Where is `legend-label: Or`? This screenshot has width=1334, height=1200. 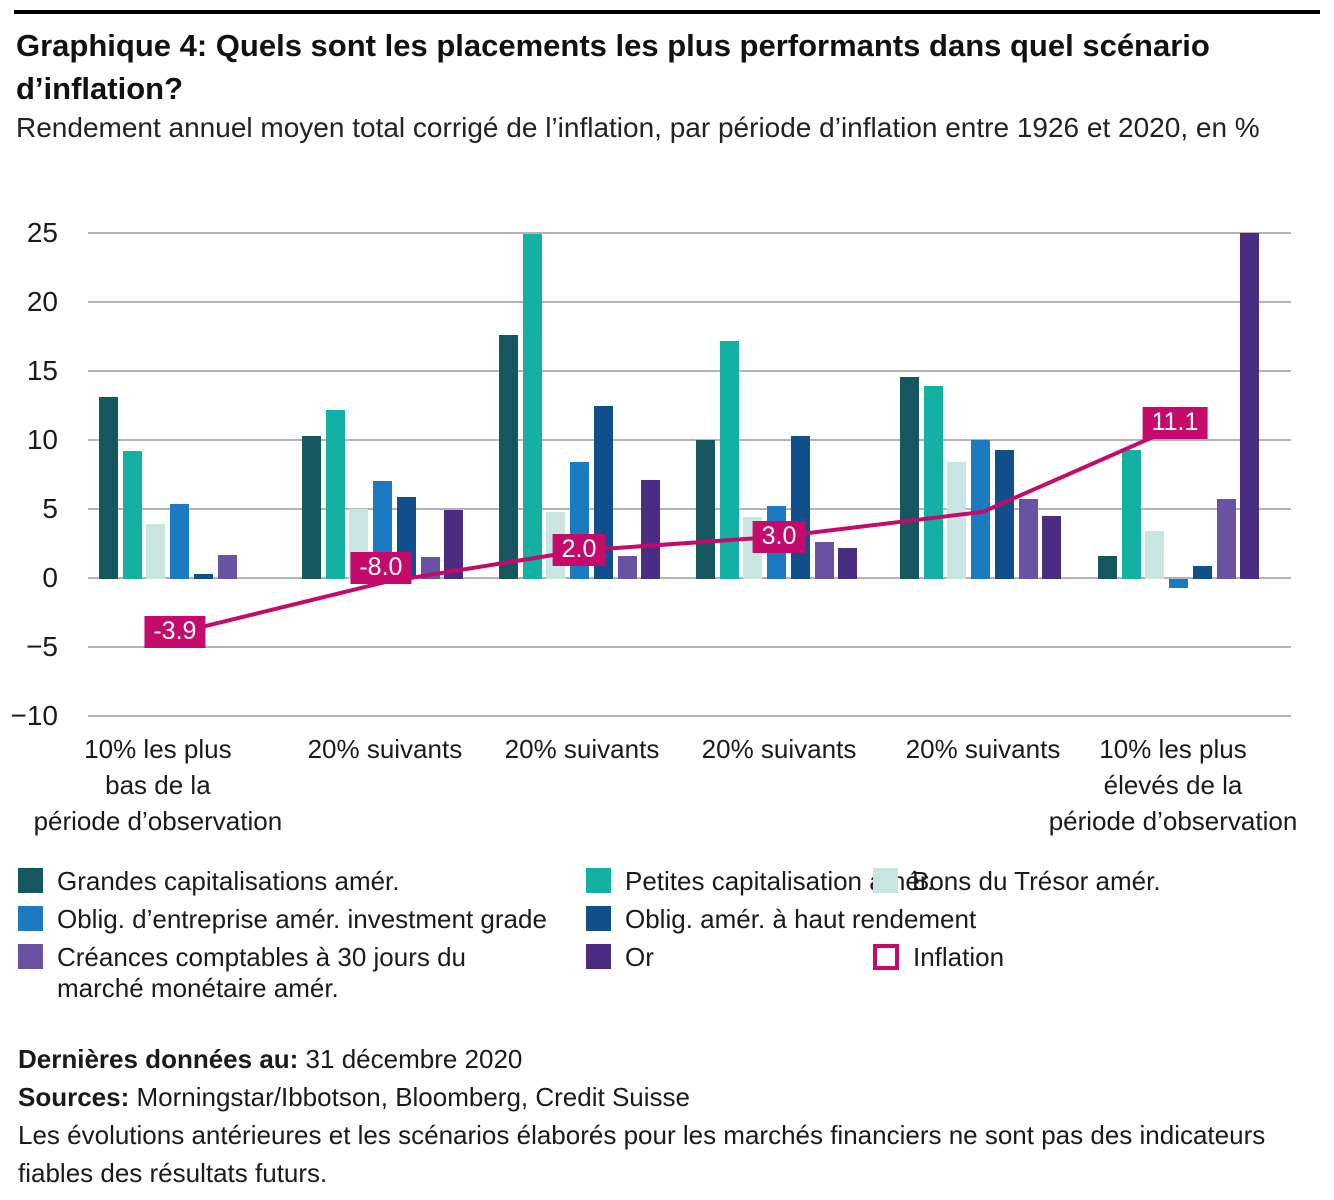
legend-label: Or is located at coordinates (639, 957).